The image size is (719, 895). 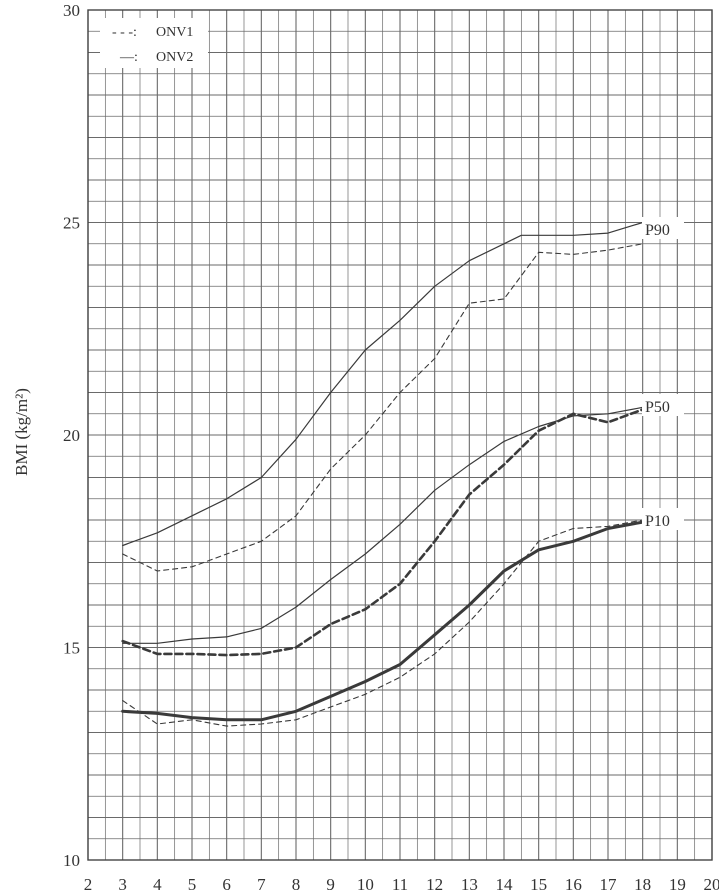 What do you see at coordinates (642, 884) in the screenshot?
I see `x-tick-label: 18` at bounding box center [642, 884].